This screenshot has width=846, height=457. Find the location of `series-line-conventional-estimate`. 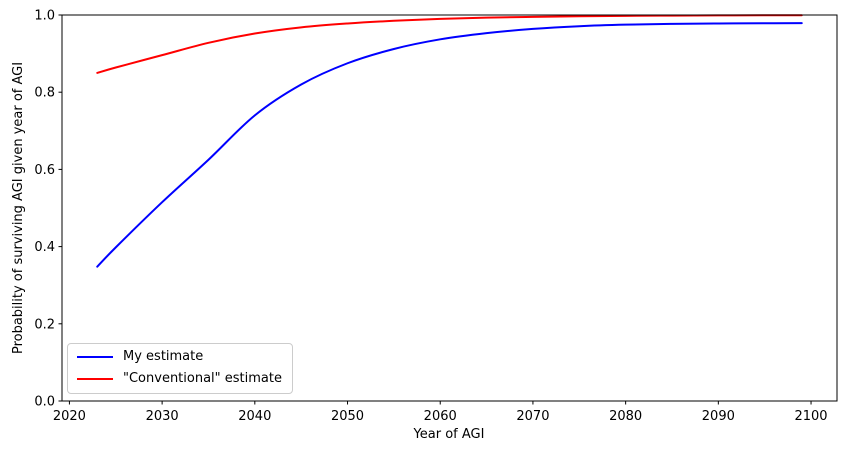

series-line-conventional-estimate is located at coordinates (449, 44).